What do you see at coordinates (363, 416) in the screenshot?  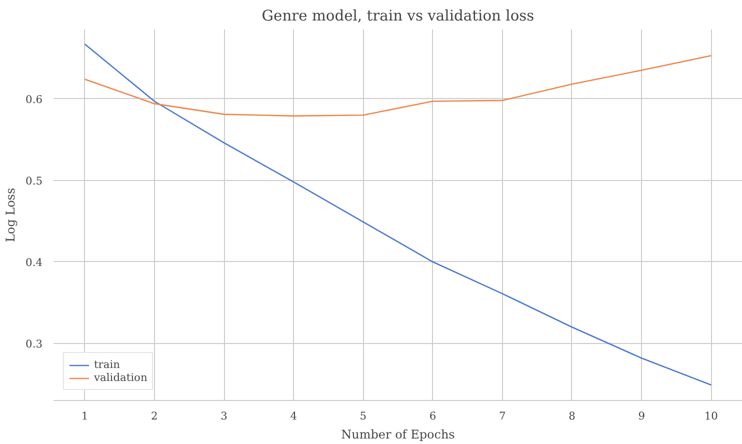 I see `x-tick-label: 5` at bounding box center [363, 416].